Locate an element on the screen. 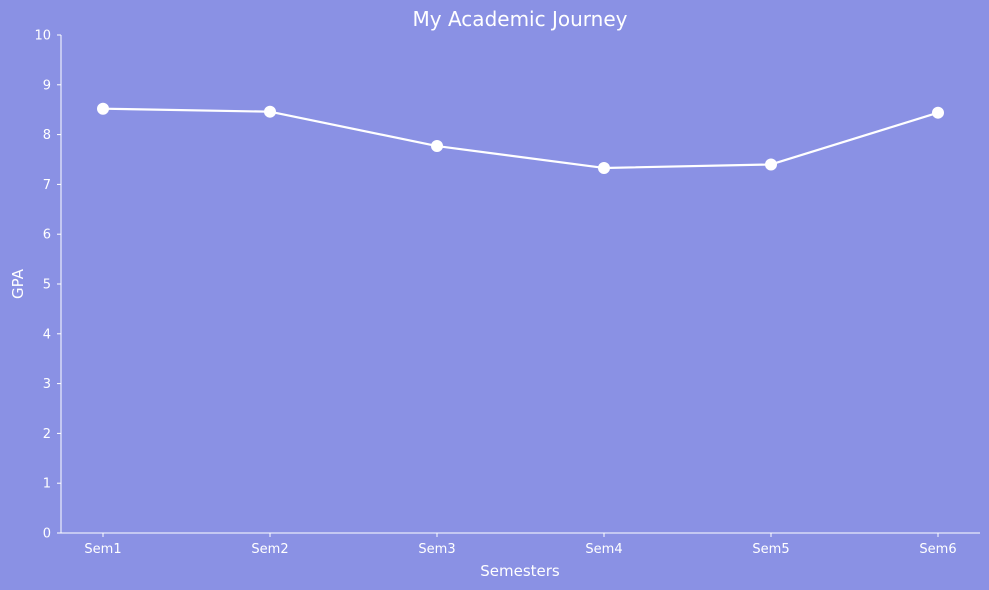  y-tick-label: 10 is located at coordinates (42, 36).